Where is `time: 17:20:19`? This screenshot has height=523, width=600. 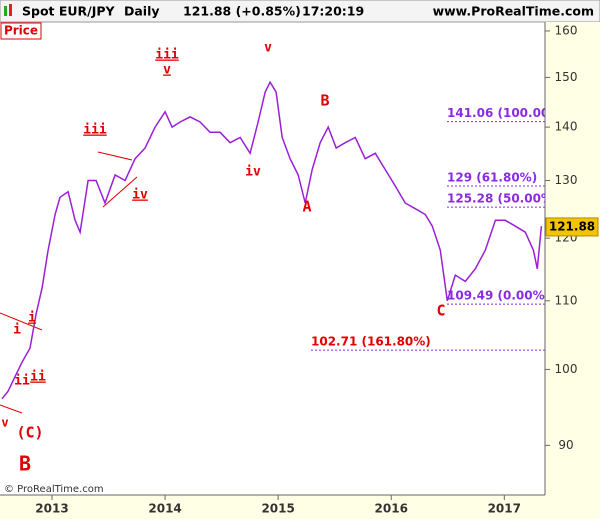 time: 17:20:19 is located at coordinates (333, 11).